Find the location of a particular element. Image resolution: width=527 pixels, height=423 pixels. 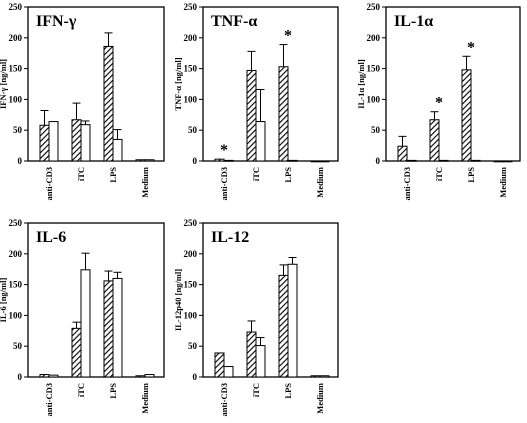

panel-title: IL-12 is located at coordinates (230, 237).